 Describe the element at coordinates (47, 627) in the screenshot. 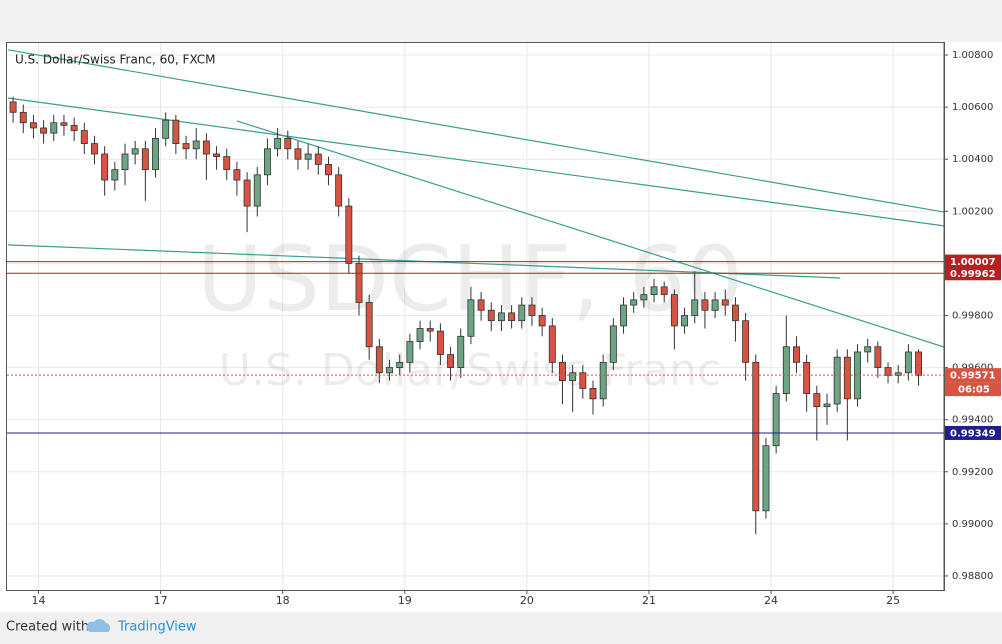

I see `footer-created-with: Created with` at that location.